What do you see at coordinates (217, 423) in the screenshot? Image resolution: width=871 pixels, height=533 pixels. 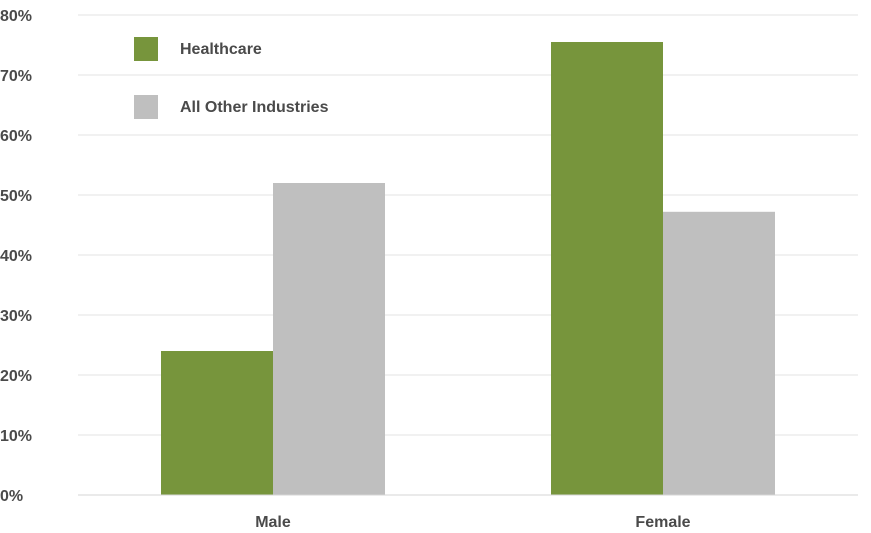 I see `bar-healthcare-male` at bounding box center [217, 423].